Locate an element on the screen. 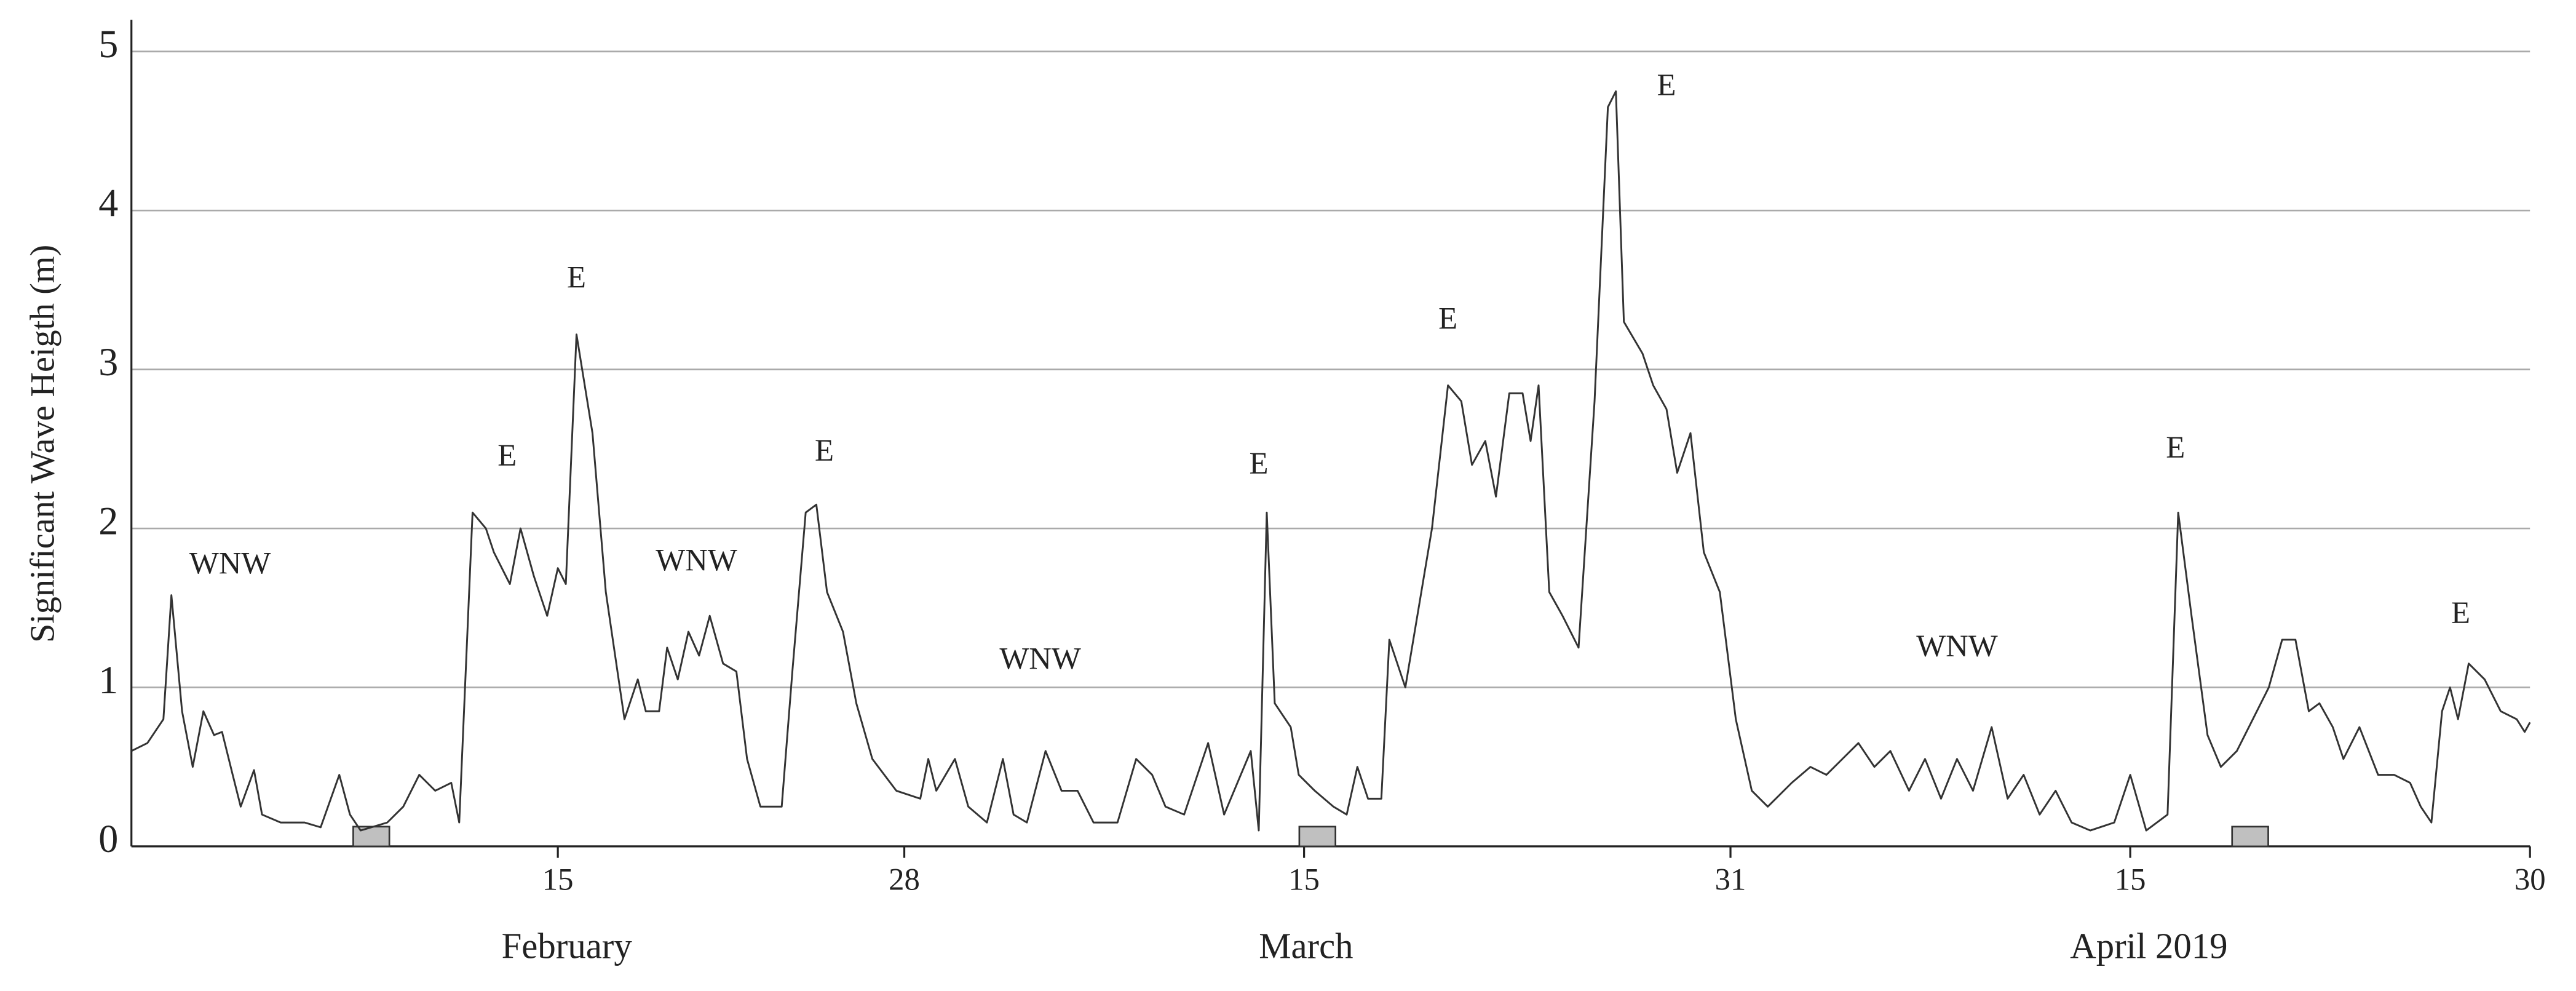 The width and height of the screenshot is (2576, 991). month-label: February is located at coordinates (567, 946).